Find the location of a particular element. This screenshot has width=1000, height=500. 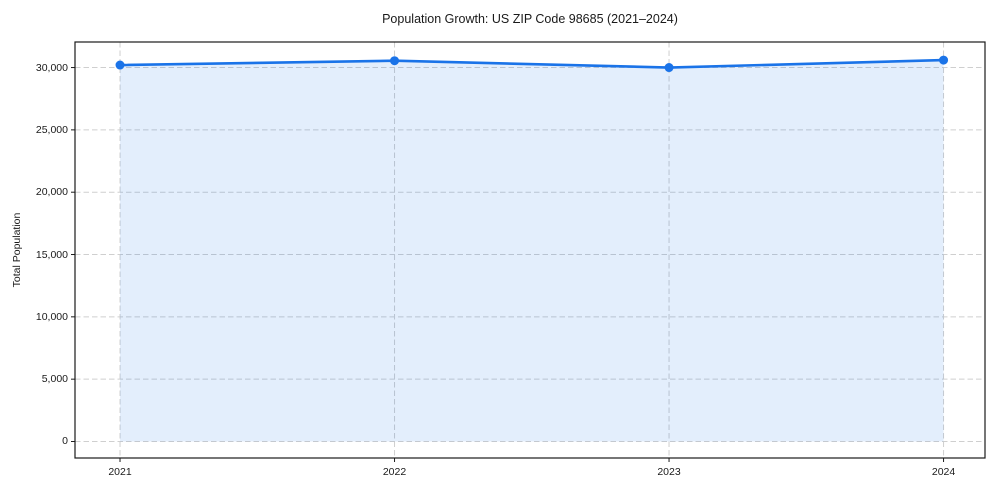

y-tick-label: 15,000 is located at coordinates (51, 254).